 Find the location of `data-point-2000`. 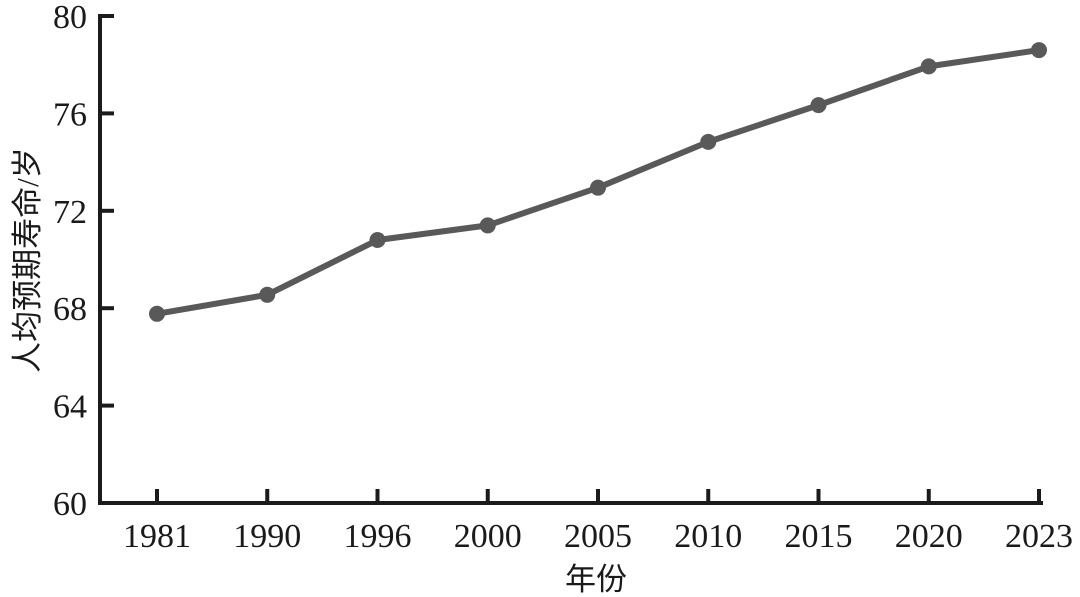

data-point-2000 is located at coordinates (487, 225).